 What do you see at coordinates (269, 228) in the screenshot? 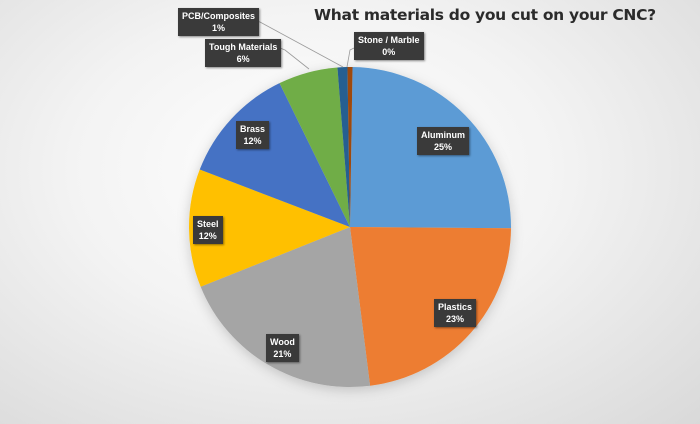
I see `pie-slice-steel` at bounding box center [269, 228].